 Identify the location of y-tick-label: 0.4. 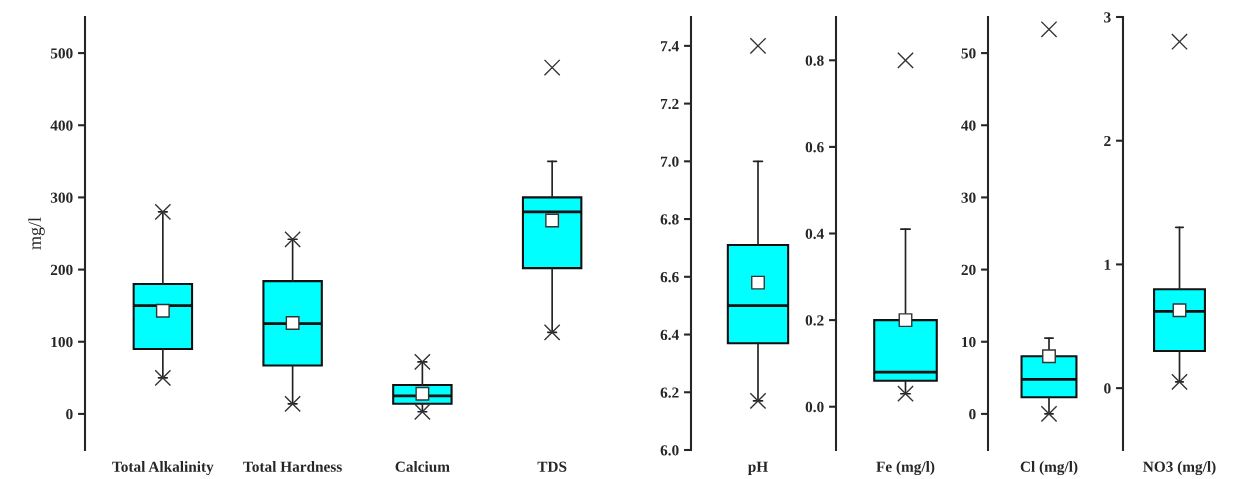
(814, 234).